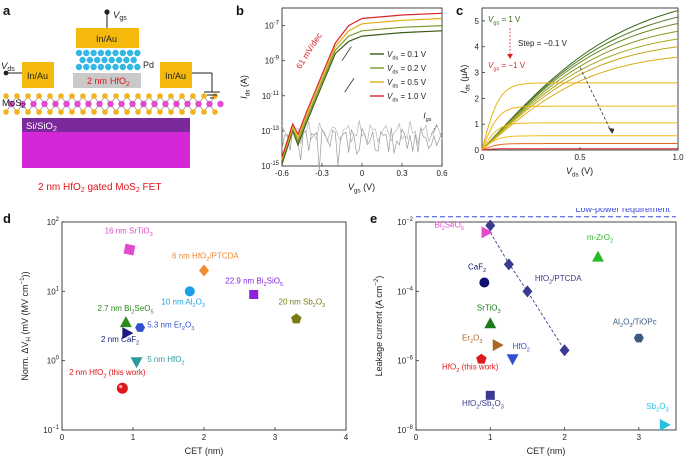 The width and height of the screenshot is (685, 466). Describe the element at coordinates (282, 173) in the screenshot. I see `x-tick-label: -0.6` at that location.